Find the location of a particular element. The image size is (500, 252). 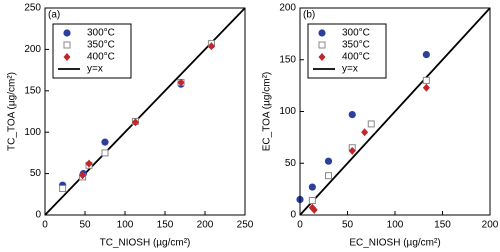

y-axis-label: EC_TOA (µg/cm²) is located at coordinates (267, 111).